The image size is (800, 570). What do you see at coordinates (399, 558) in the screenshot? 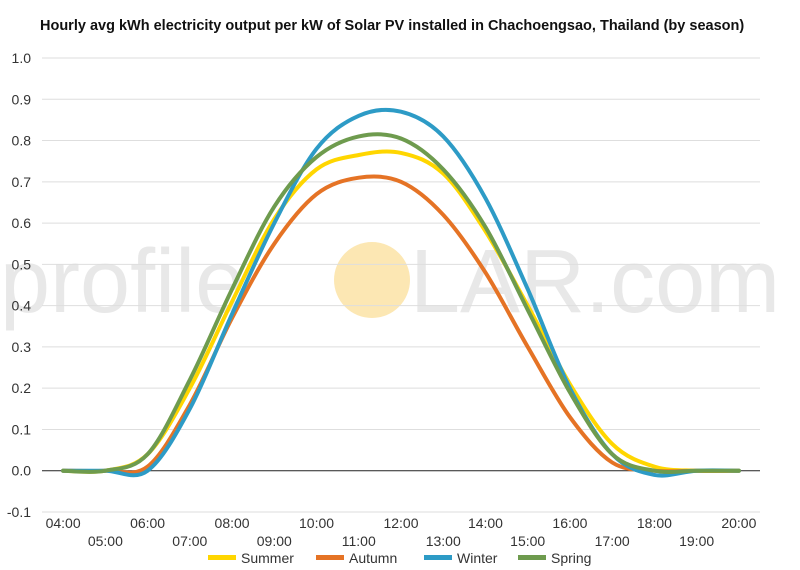
I see `legend: Summer Autumn Winter Spring` at bounding box center [399, 558].